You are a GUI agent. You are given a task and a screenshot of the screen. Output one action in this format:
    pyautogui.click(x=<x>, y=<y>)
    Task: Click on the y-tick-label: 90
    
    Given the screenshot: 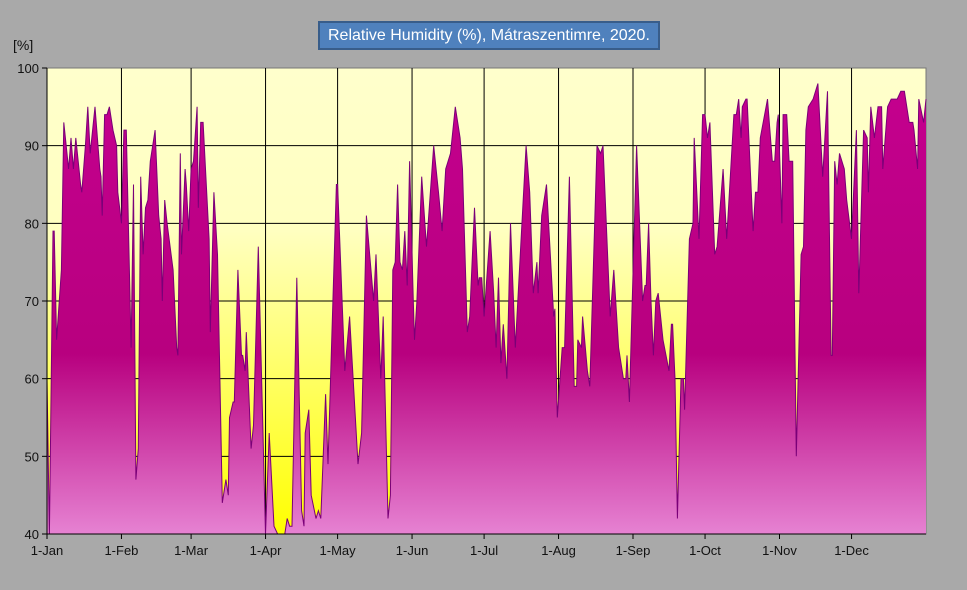 What is the action you would take?
    pyautogui.click(x=32, y=146)
    